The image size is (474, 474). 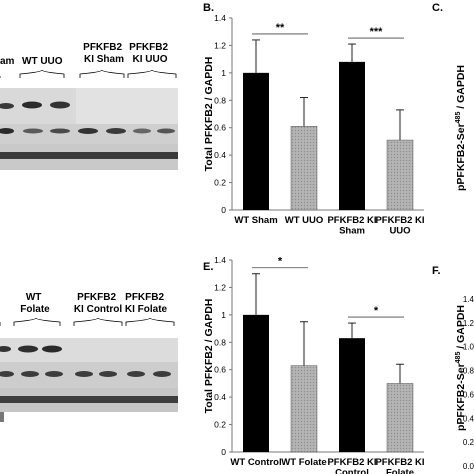 I want to click on category-label-line: UUO, so click(x=399, y=231).